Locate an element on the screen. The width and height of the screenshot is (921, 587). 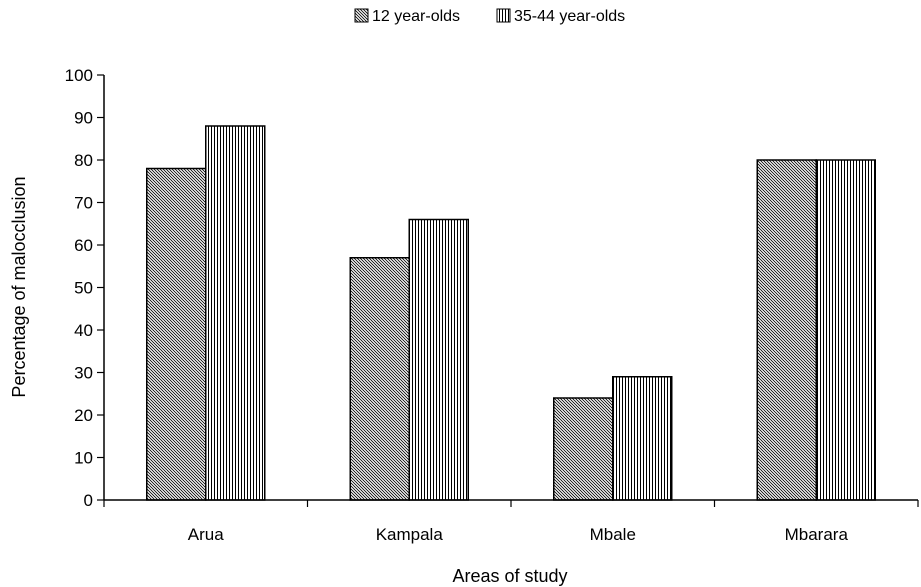
bar-35-44-year-olds-mbale is located at coordinates (642, 438).